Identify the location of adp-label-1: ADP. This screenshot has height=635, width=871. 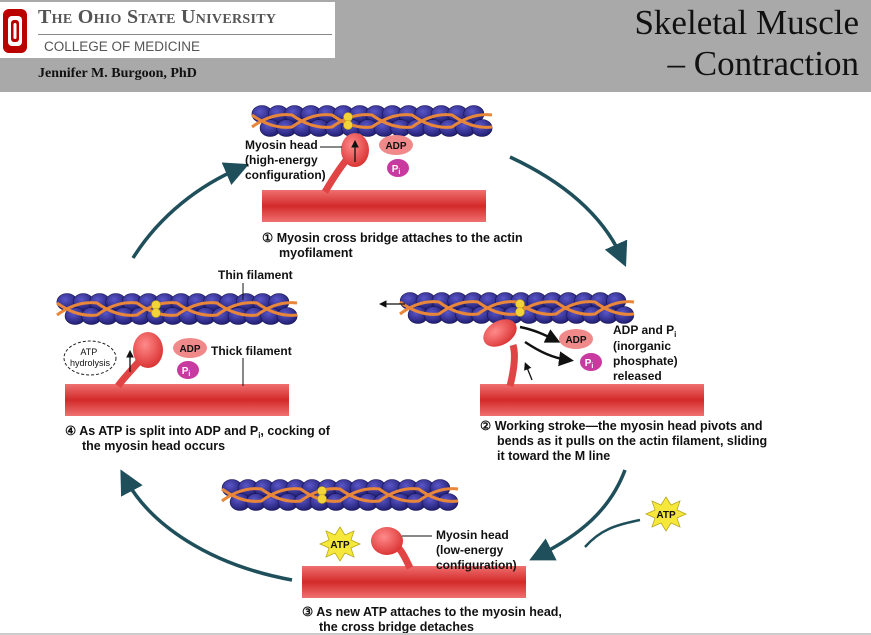
(395, 146).